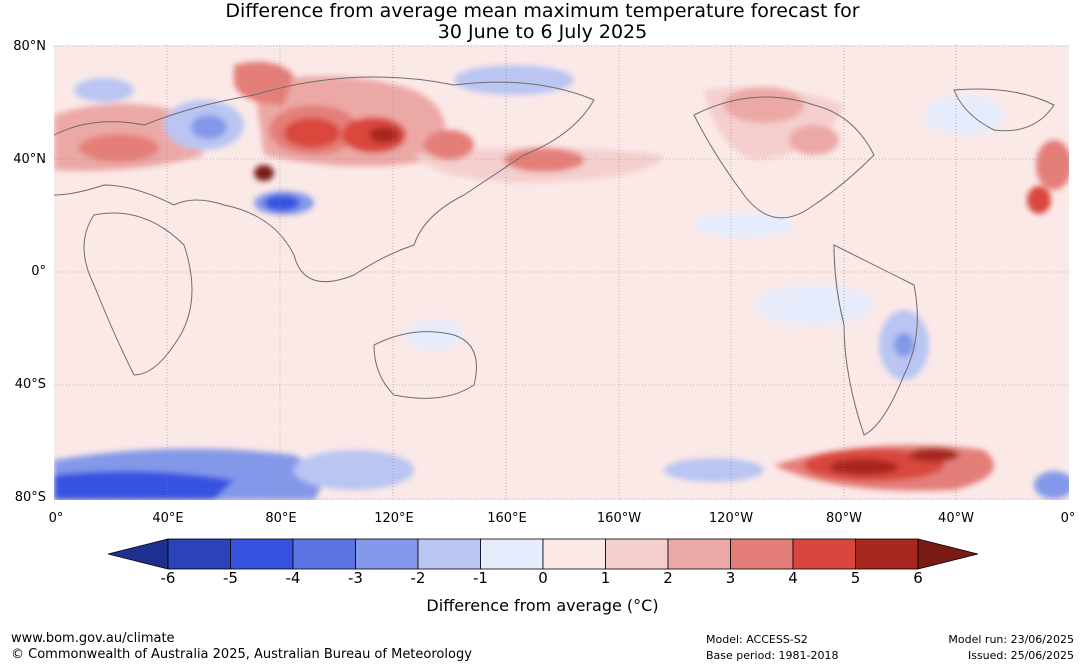 This screenshot has width=1085, height=667. Describe the element at coordinates (757, 639) in the screenshot. I see `footer-model: Model: ACCESS-S2` at that location.